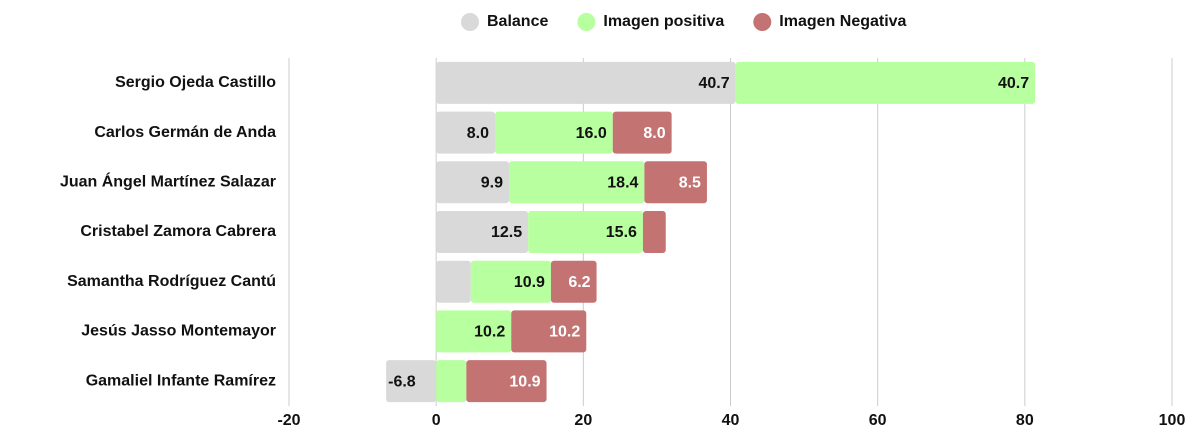 This screenshot has height=429, width=1190. Describe the element at coordinates (622, 183) in the screenshot. I see `value-label: 18.4` at that location.